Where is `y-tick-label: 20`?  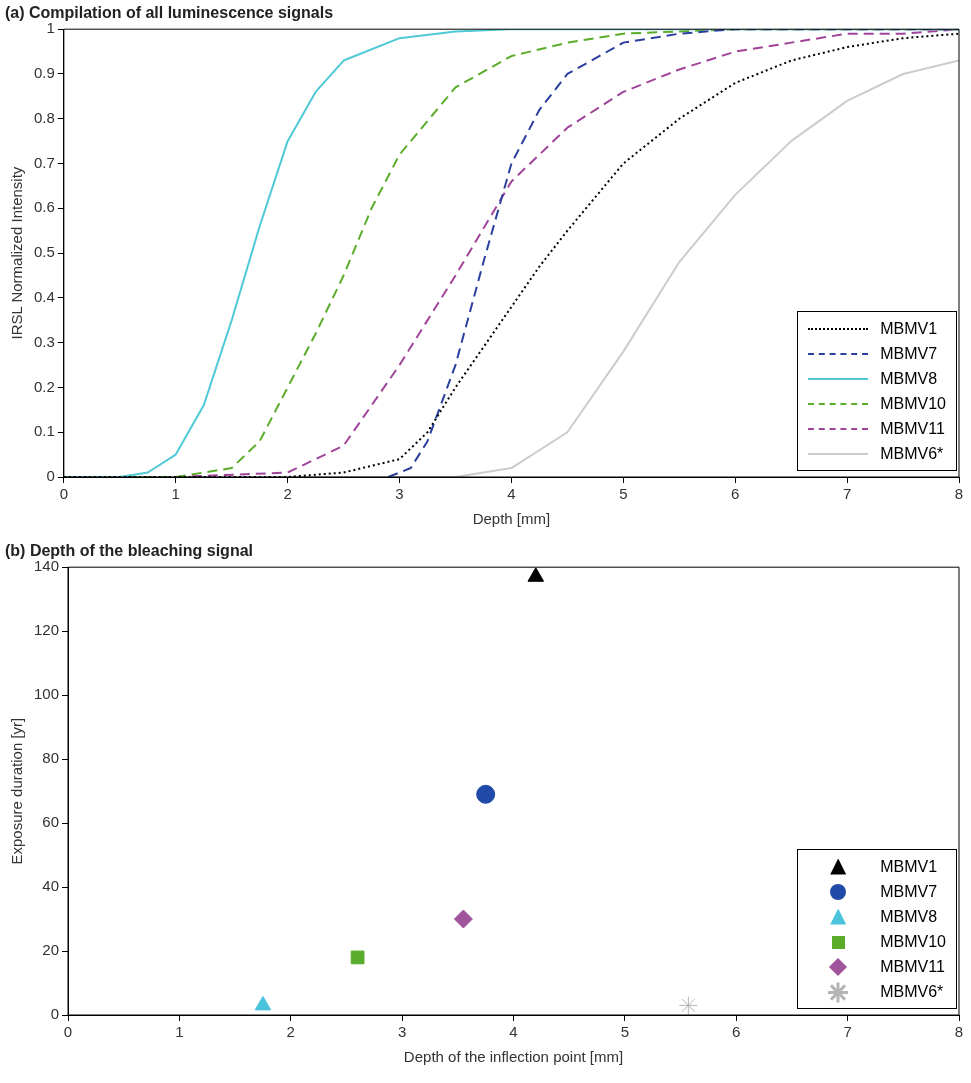
y-tick-label: 20 is located at coordinates (51, 950).